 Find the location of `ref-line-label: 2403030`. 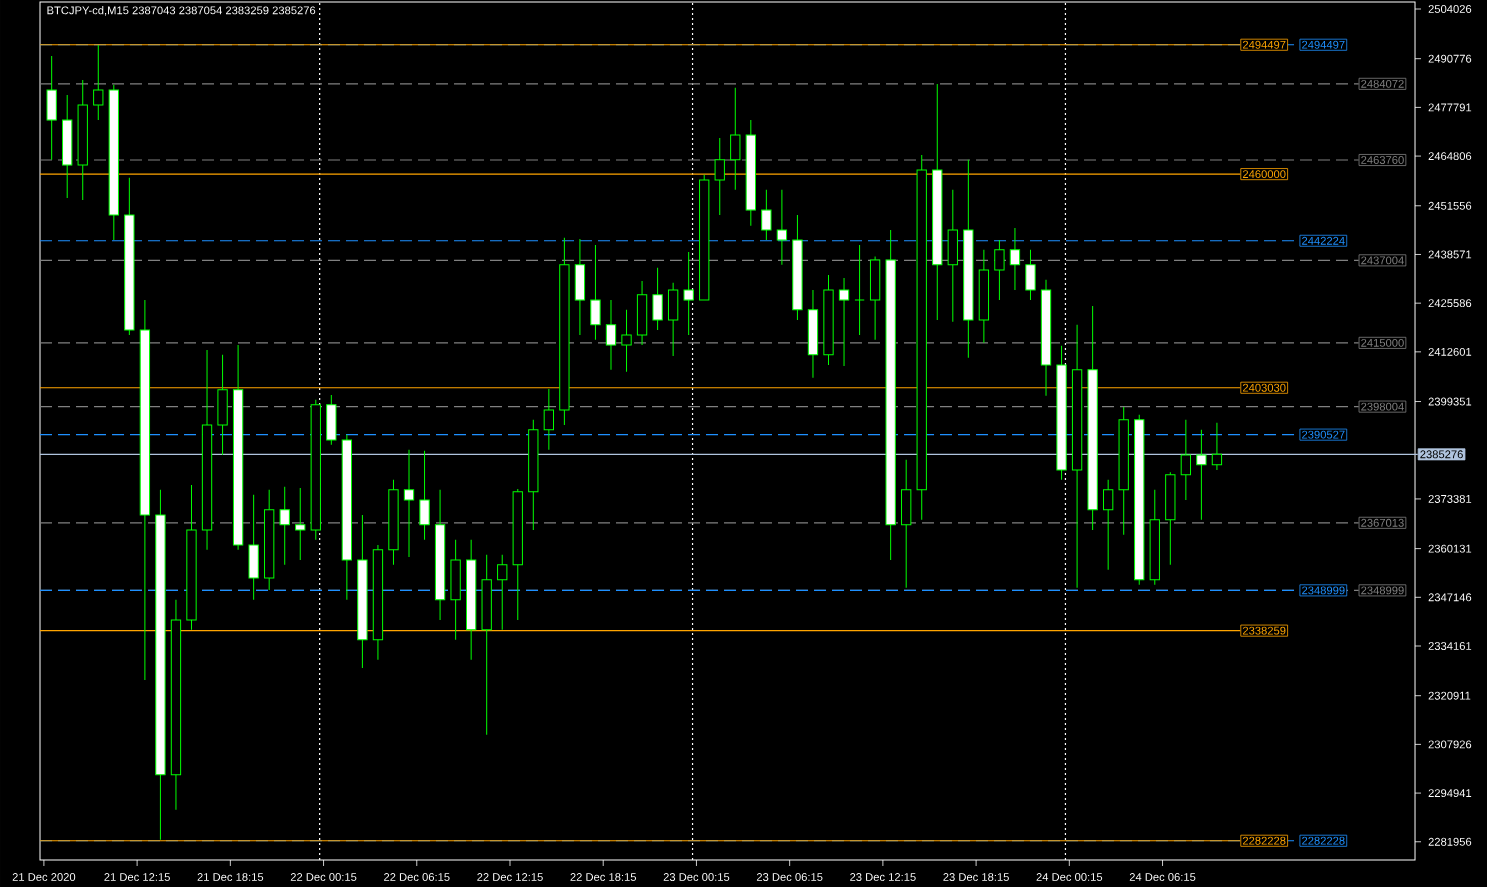

ref-line-label: 2403030 is located at coordinates (1264, 387).